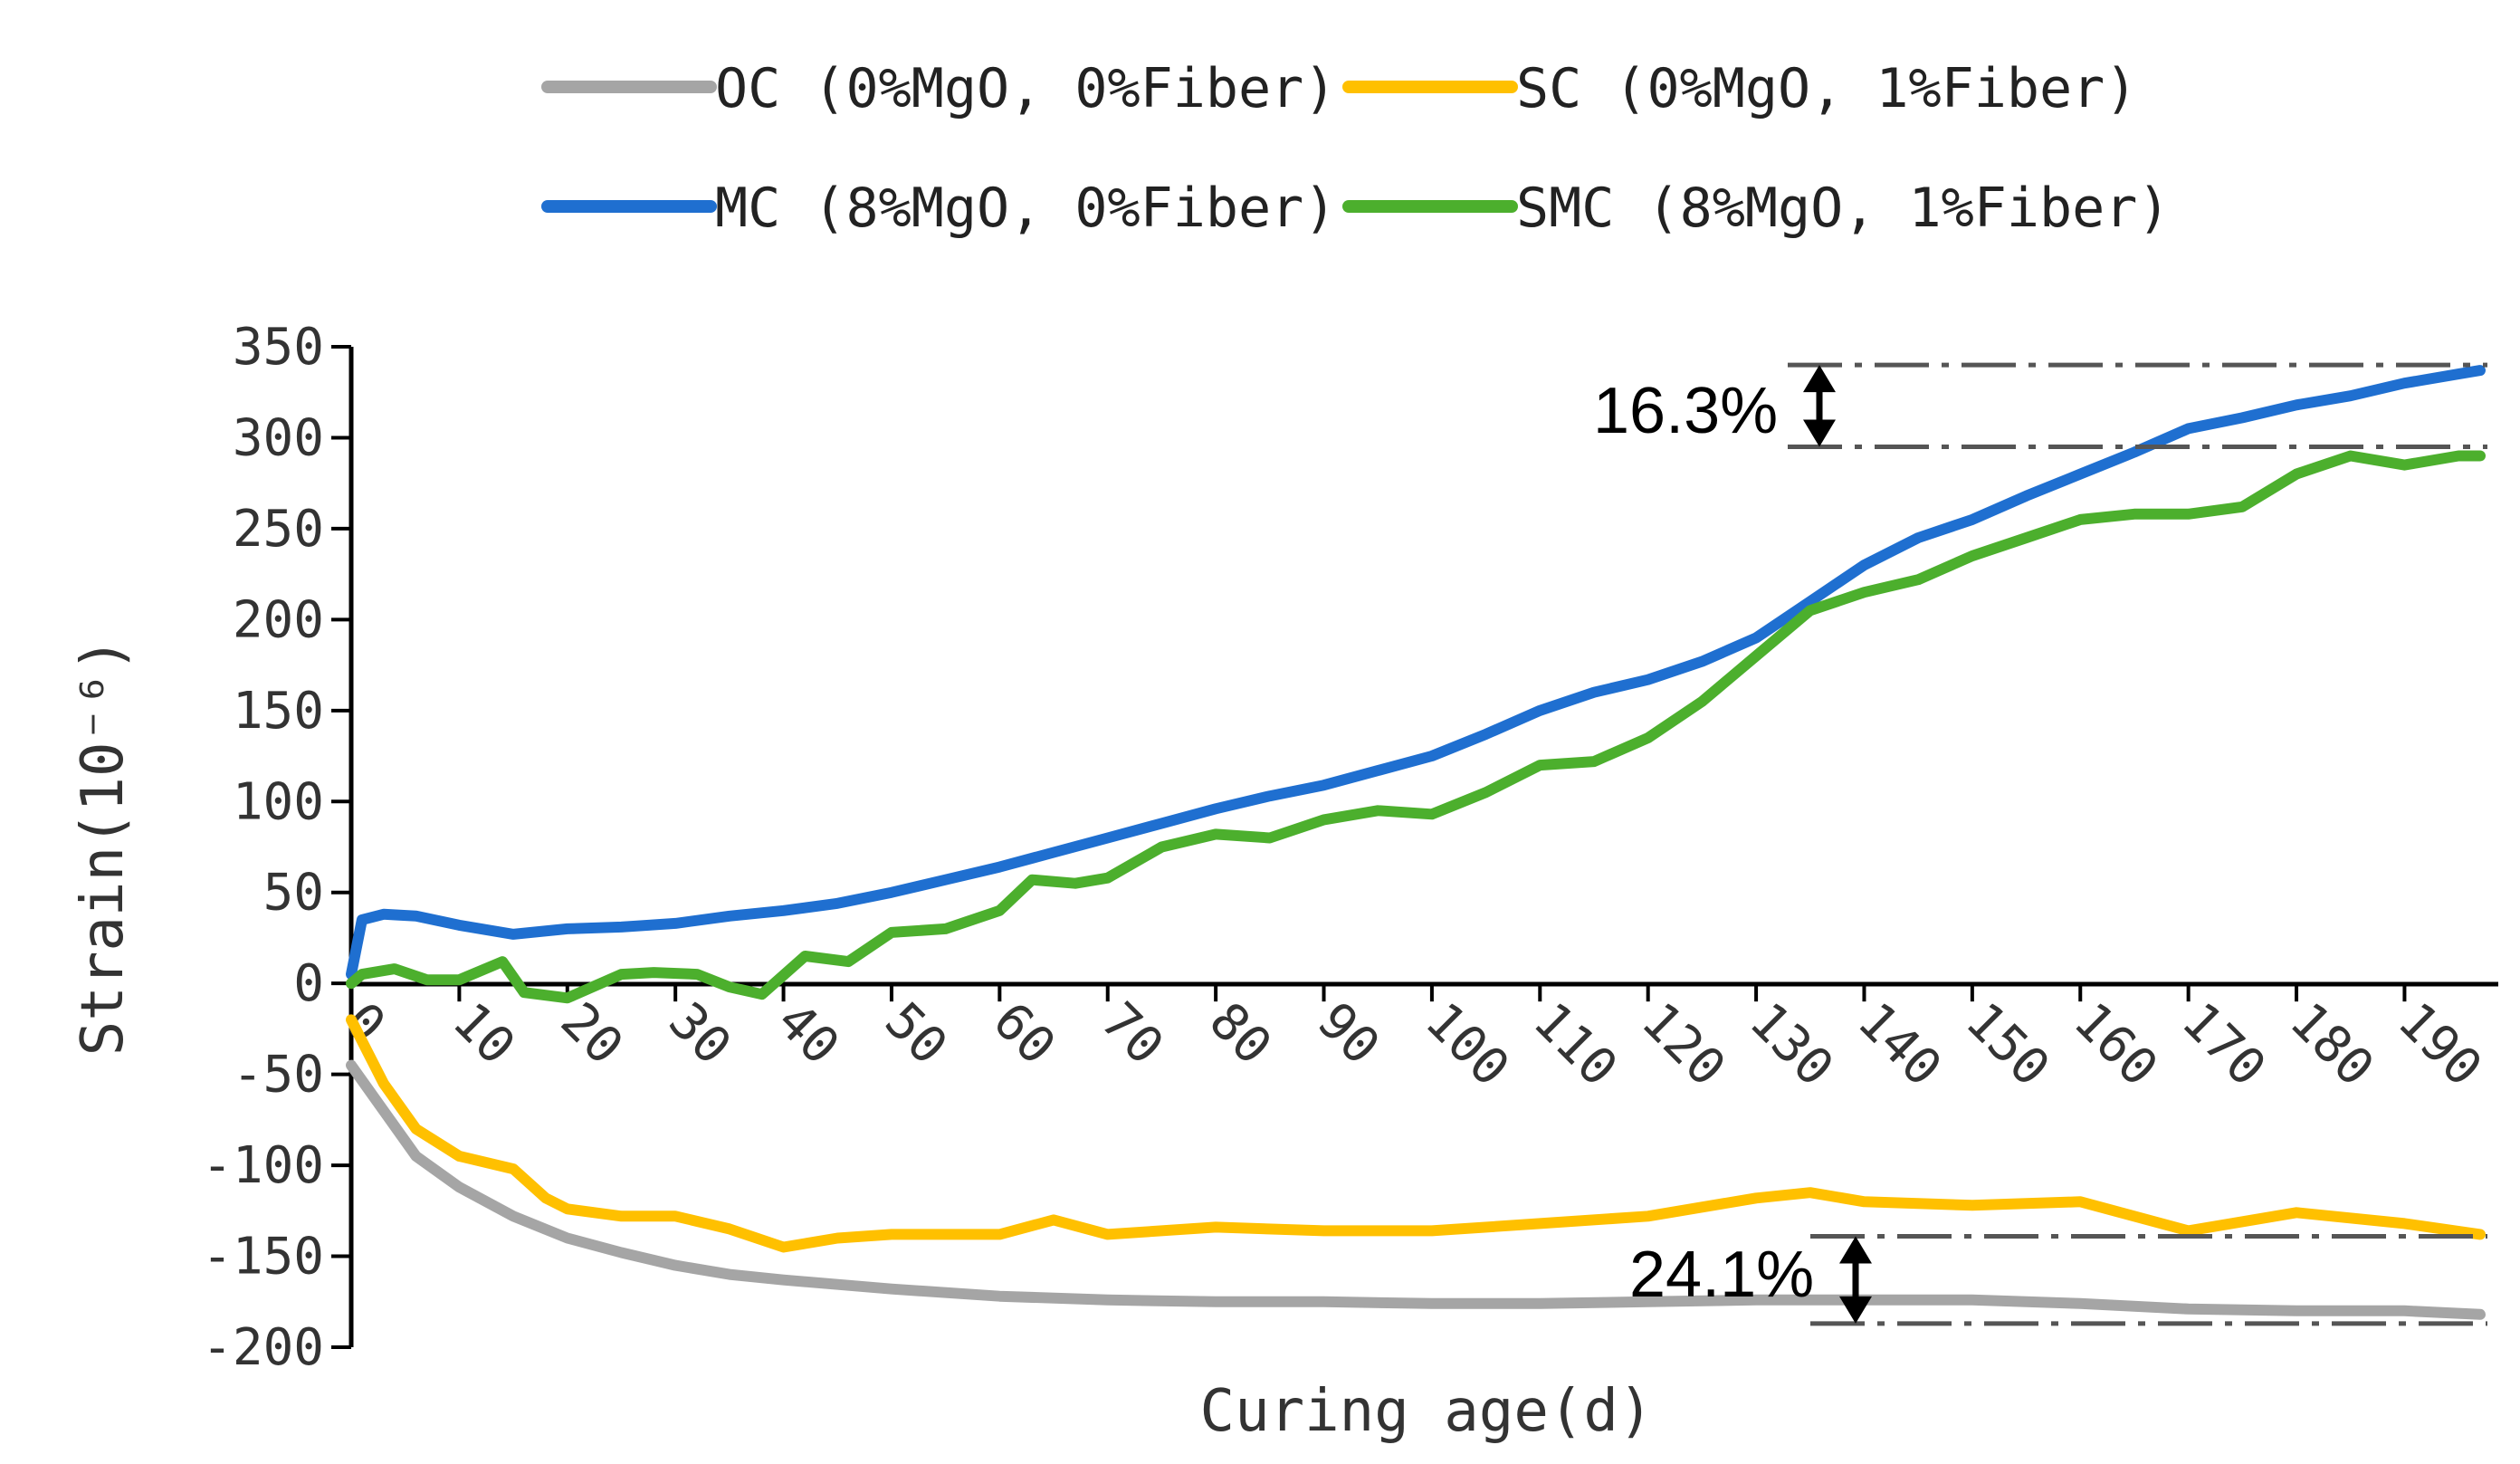 The image size is (2520, 1464). What do you see at coordinates (278, 711) in the screenshot?
I see `y-tick-label: 150` at bounding box center [278, 711].